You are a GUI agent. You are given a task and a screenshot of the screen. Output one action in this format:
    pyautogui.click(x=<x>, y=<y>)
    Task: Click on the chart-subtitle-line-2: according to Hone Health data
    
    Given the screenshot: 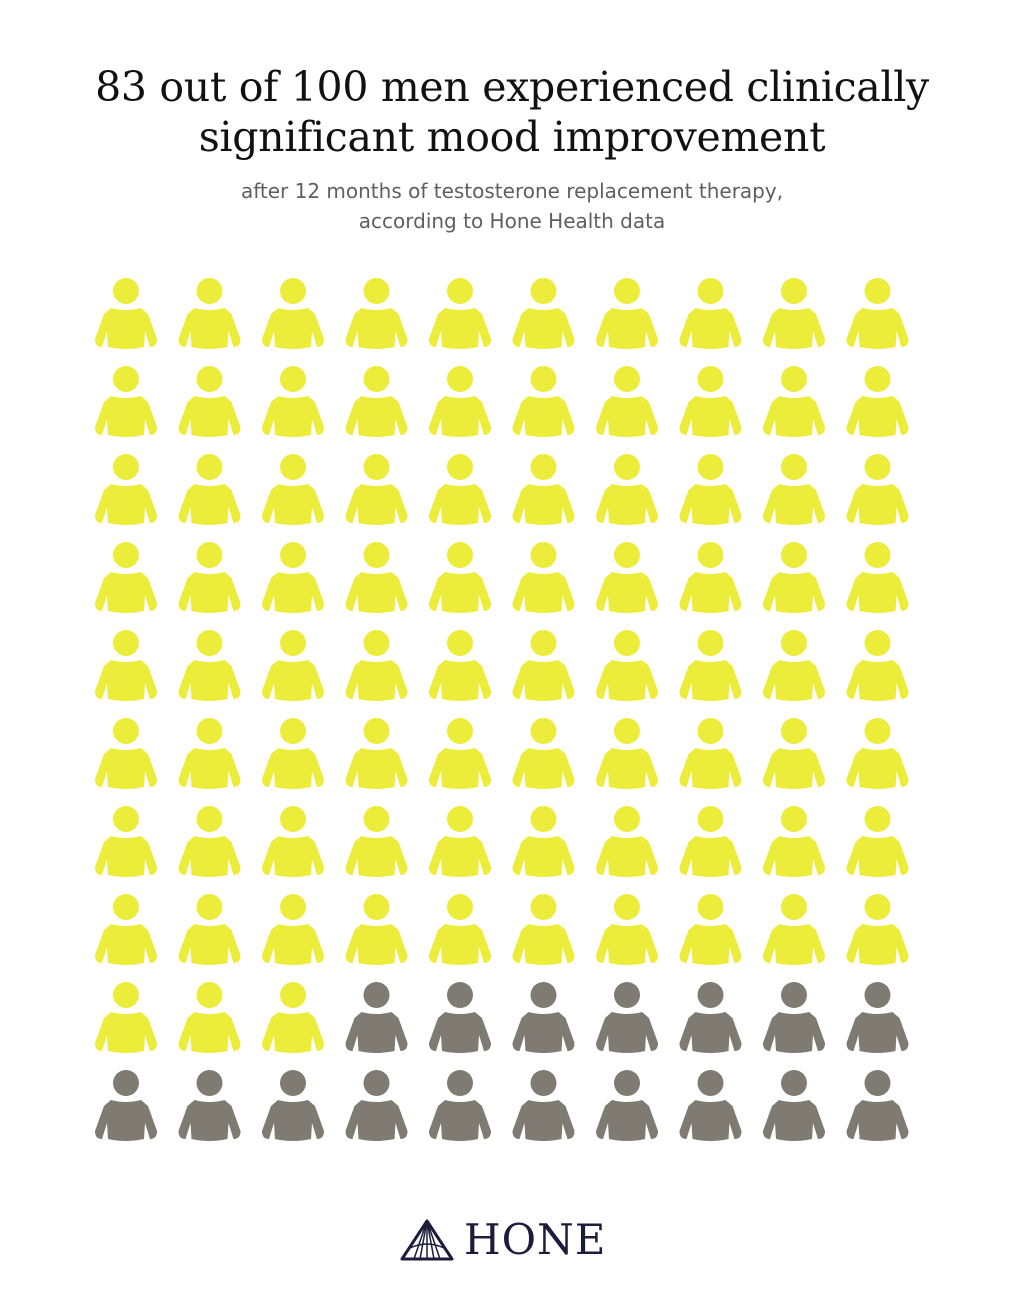 What is the action you would take?
    pyautogui.click(x=512, y=221)
    